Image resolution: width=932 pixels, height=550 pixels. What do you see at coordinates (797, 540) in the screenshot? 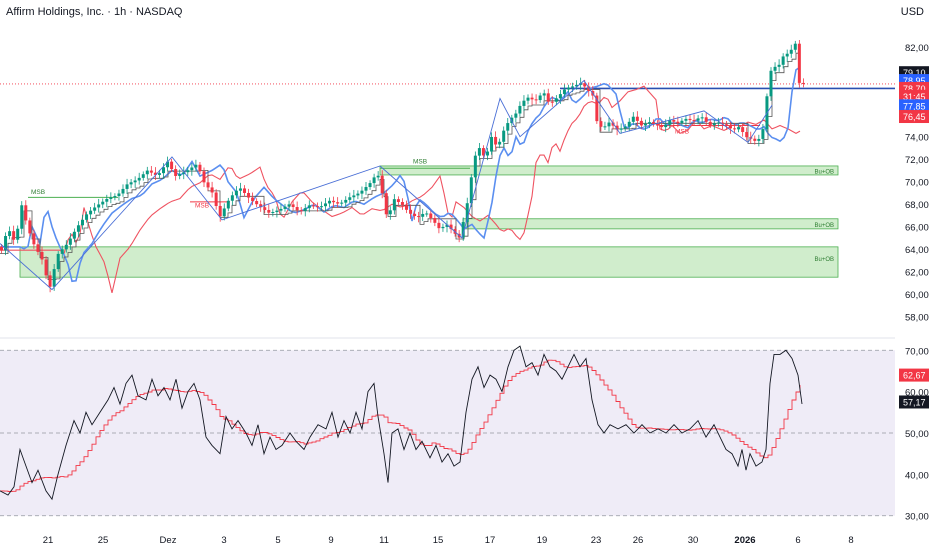
I see `time-axis-tick: 6` at bounding box center [797, 540].